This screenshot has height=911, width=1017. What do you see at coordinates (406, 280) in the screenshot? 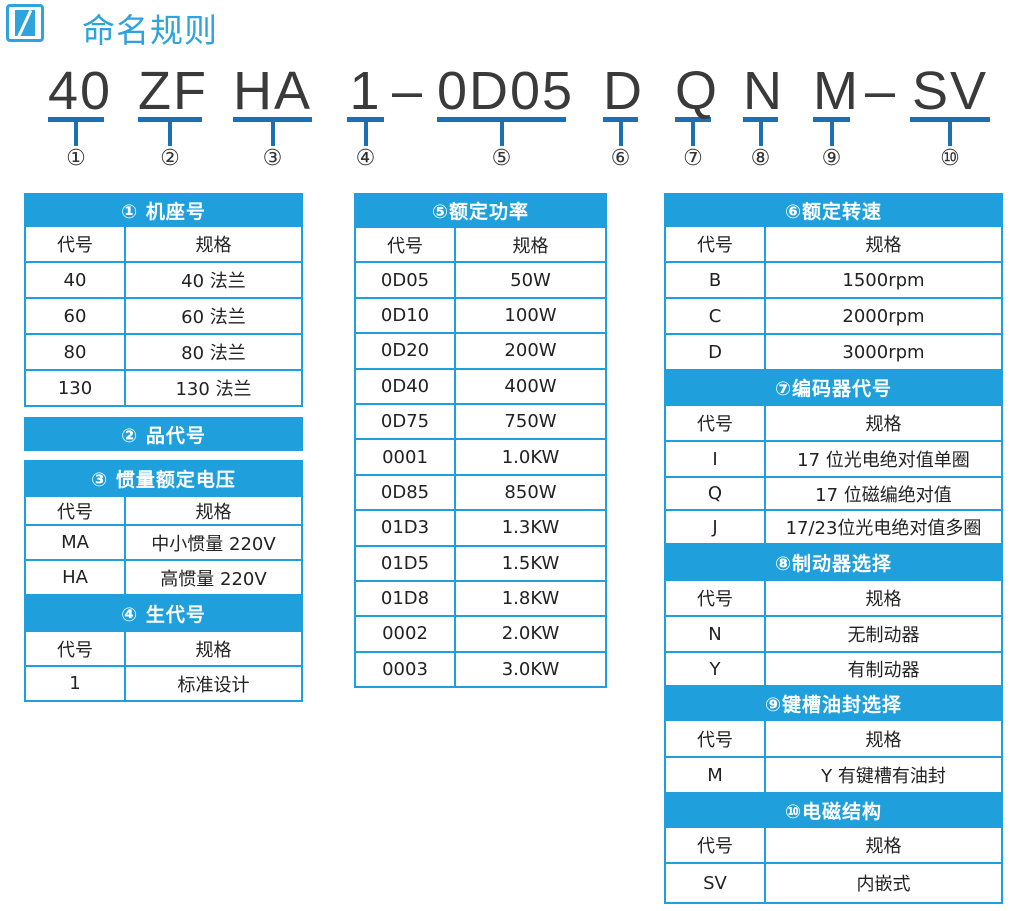
I see `code-cell: 0D05` at bounding box center [406, 280].